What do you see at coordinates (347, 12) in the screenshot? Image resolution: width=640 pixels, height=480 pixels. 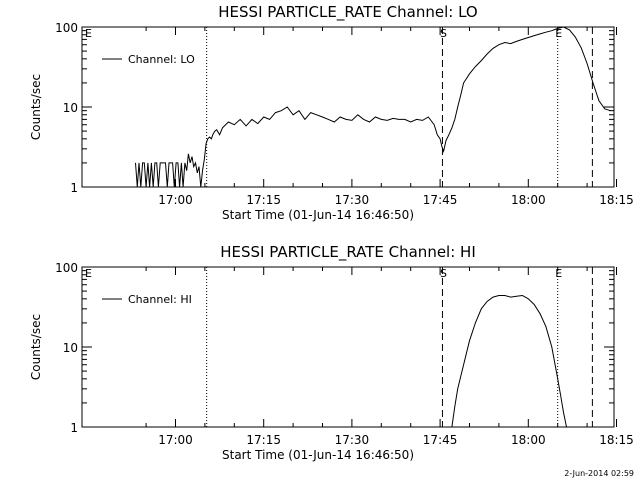 I see `chart-title: HESSI PARTICLE_RATE Channel: LO` at bounding box center [347, 12].